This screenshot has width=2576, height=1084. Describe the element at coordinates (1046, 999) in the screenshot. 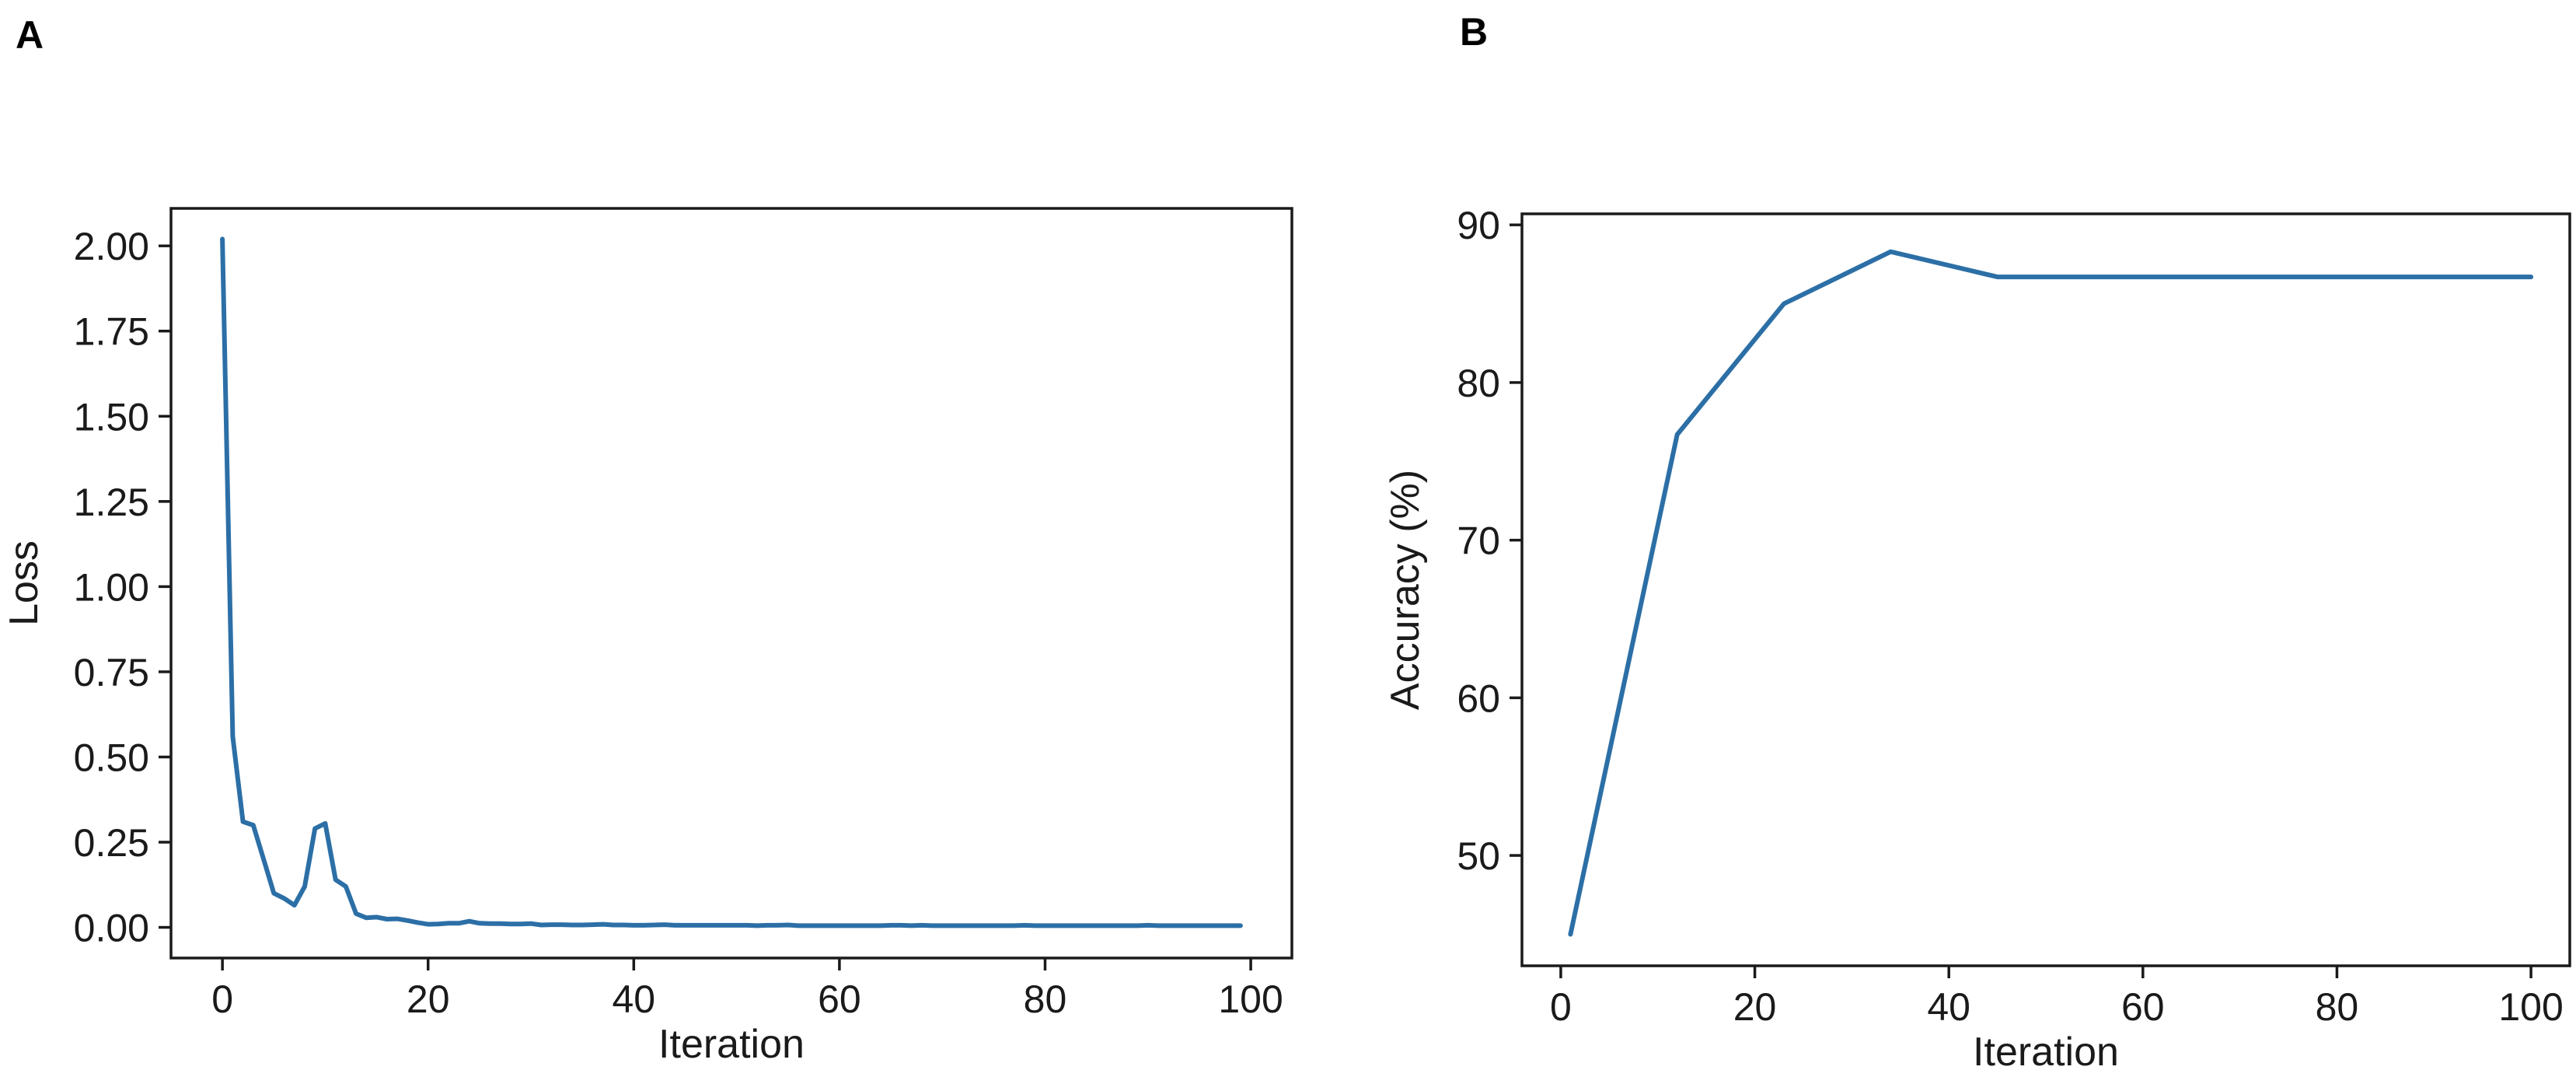

I see `loss-x-tick-label: 80` at that location.